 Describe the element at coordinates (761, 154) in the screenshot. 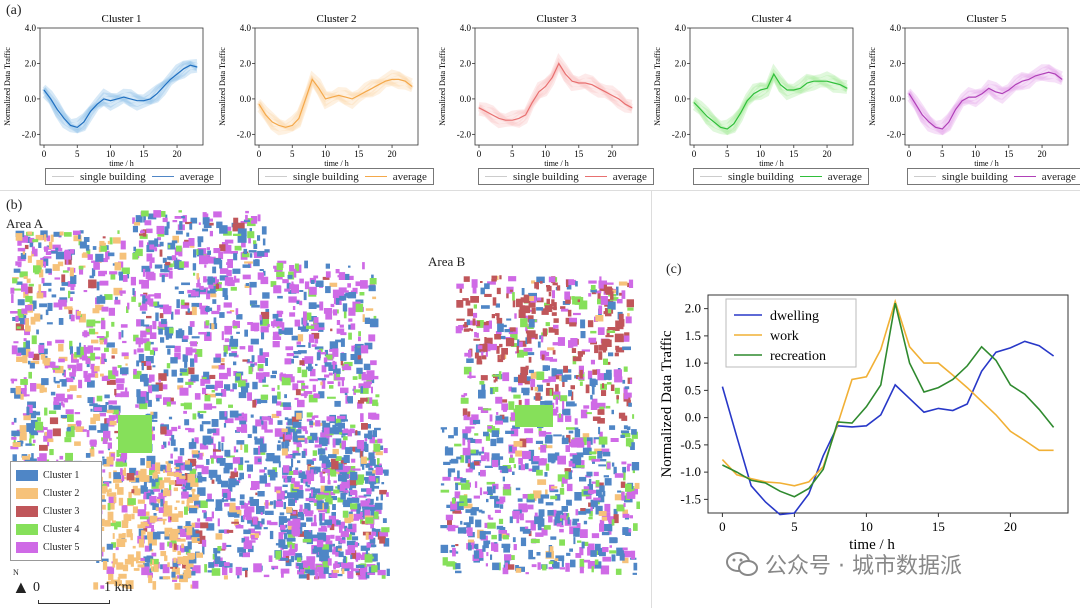

I see `x-tick-label: 10` at that location.